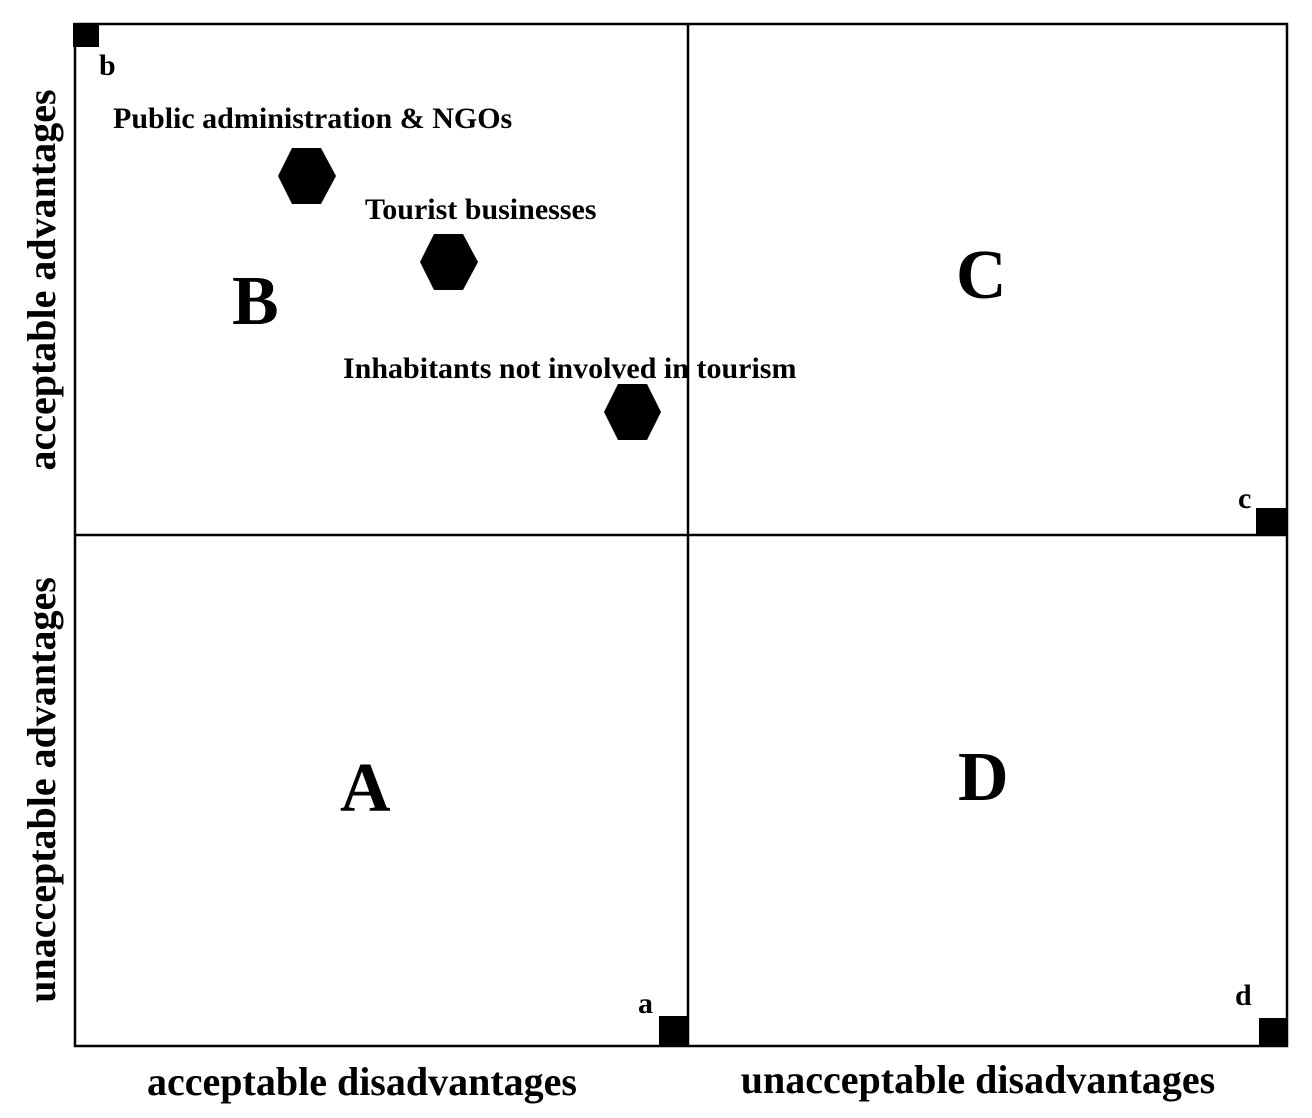  What do you see at coordinates (983, 777) in the screenshot?
I see `quadrant-label-d: D` at bounding box center [983, 777].